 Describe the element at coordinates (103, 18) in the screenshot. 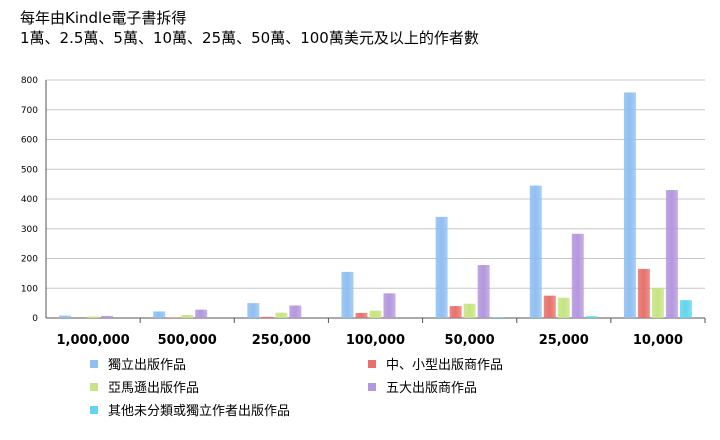

I see `chart-title-line1: 每年由Kindle電子書拆得` at that location.